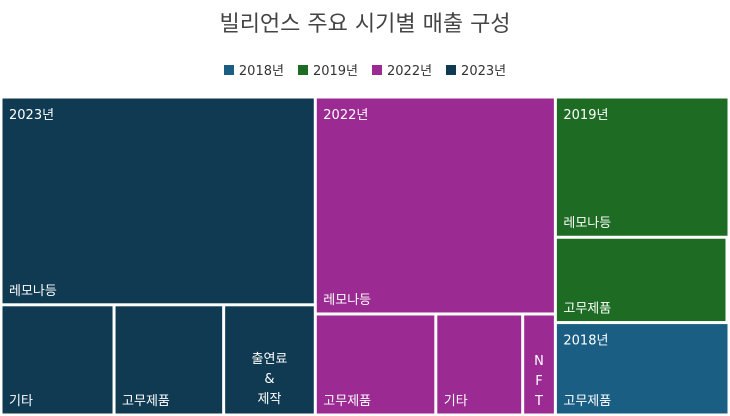 This screenshot has height=416, width=730. I want to click on cell-2018-고무제품, so click(642, 369).